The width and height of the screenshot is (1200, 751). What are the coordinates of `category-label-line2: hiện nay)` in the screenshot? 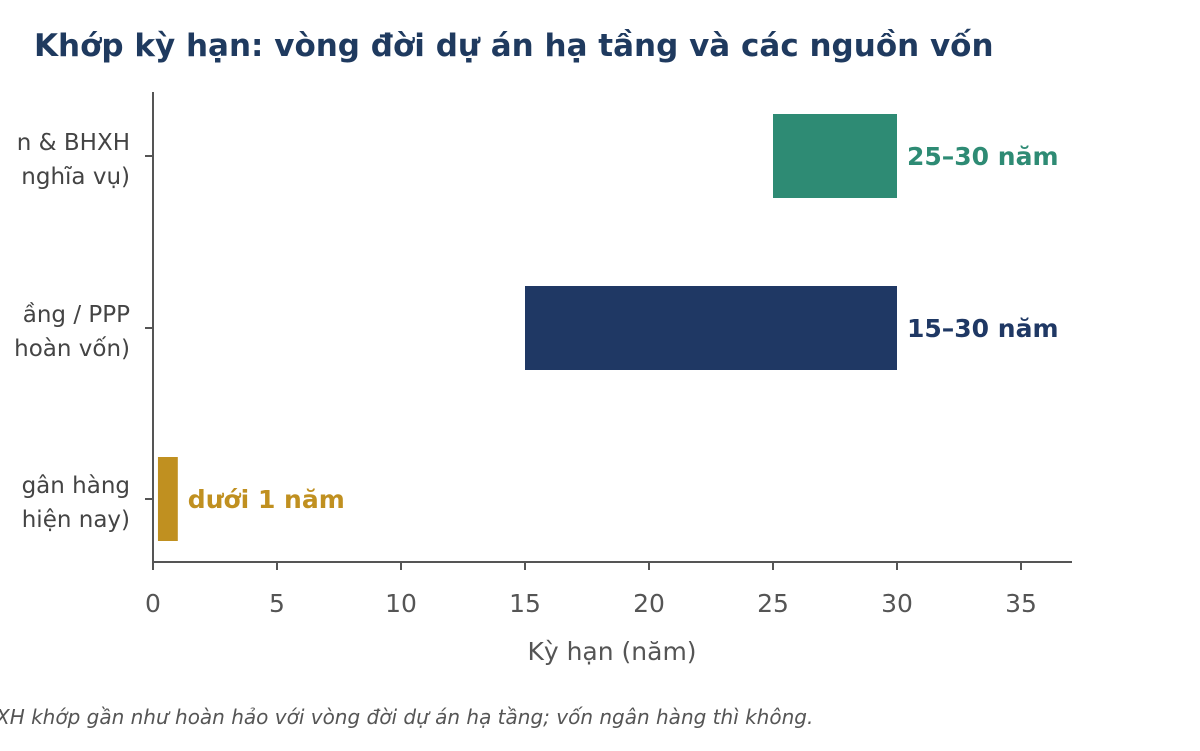 It's located at (76, 520).